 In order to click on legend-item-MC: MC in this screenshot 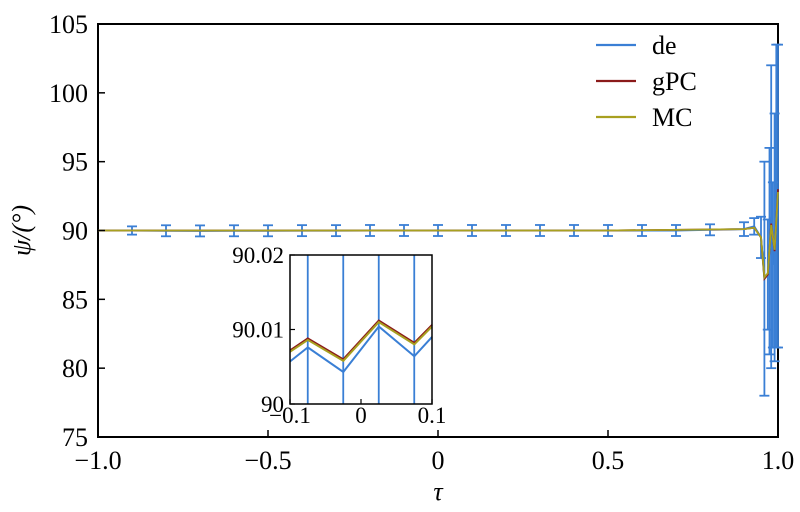, I will do `click(644, 117)`.